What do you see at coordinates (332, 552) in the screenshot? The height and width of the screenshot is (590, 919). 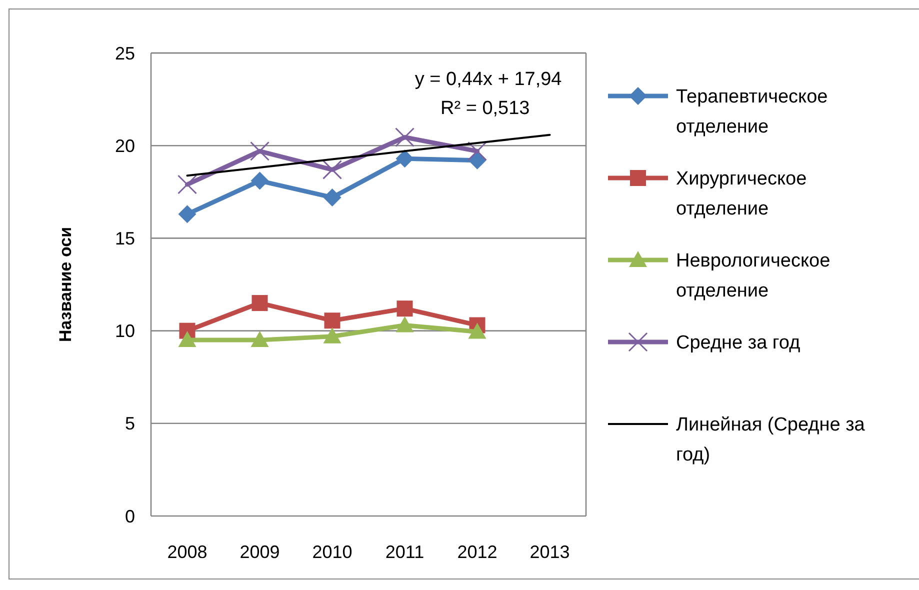 I see `x-tick-label: 2010` at bounding box center [332, 552].